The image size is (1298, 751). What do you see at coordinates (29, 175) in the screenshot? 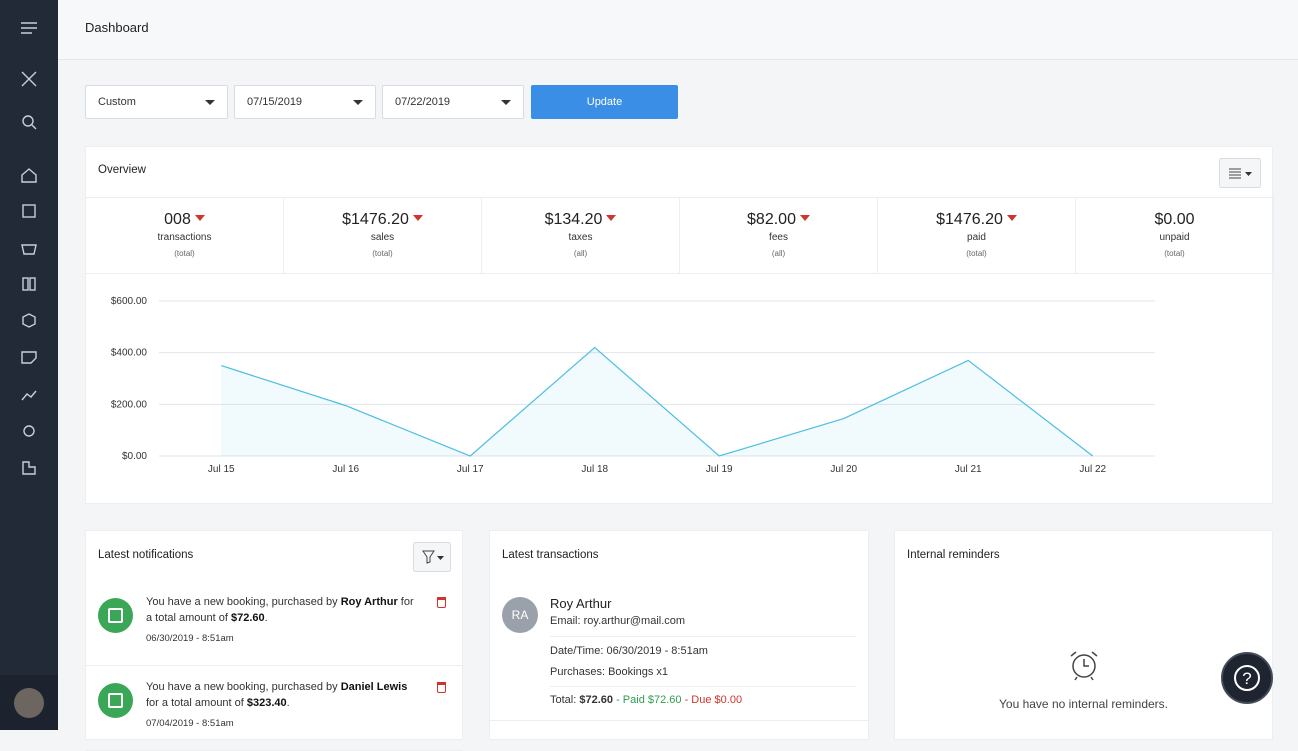
I see `home-icon` at bounding box center [29, 175].